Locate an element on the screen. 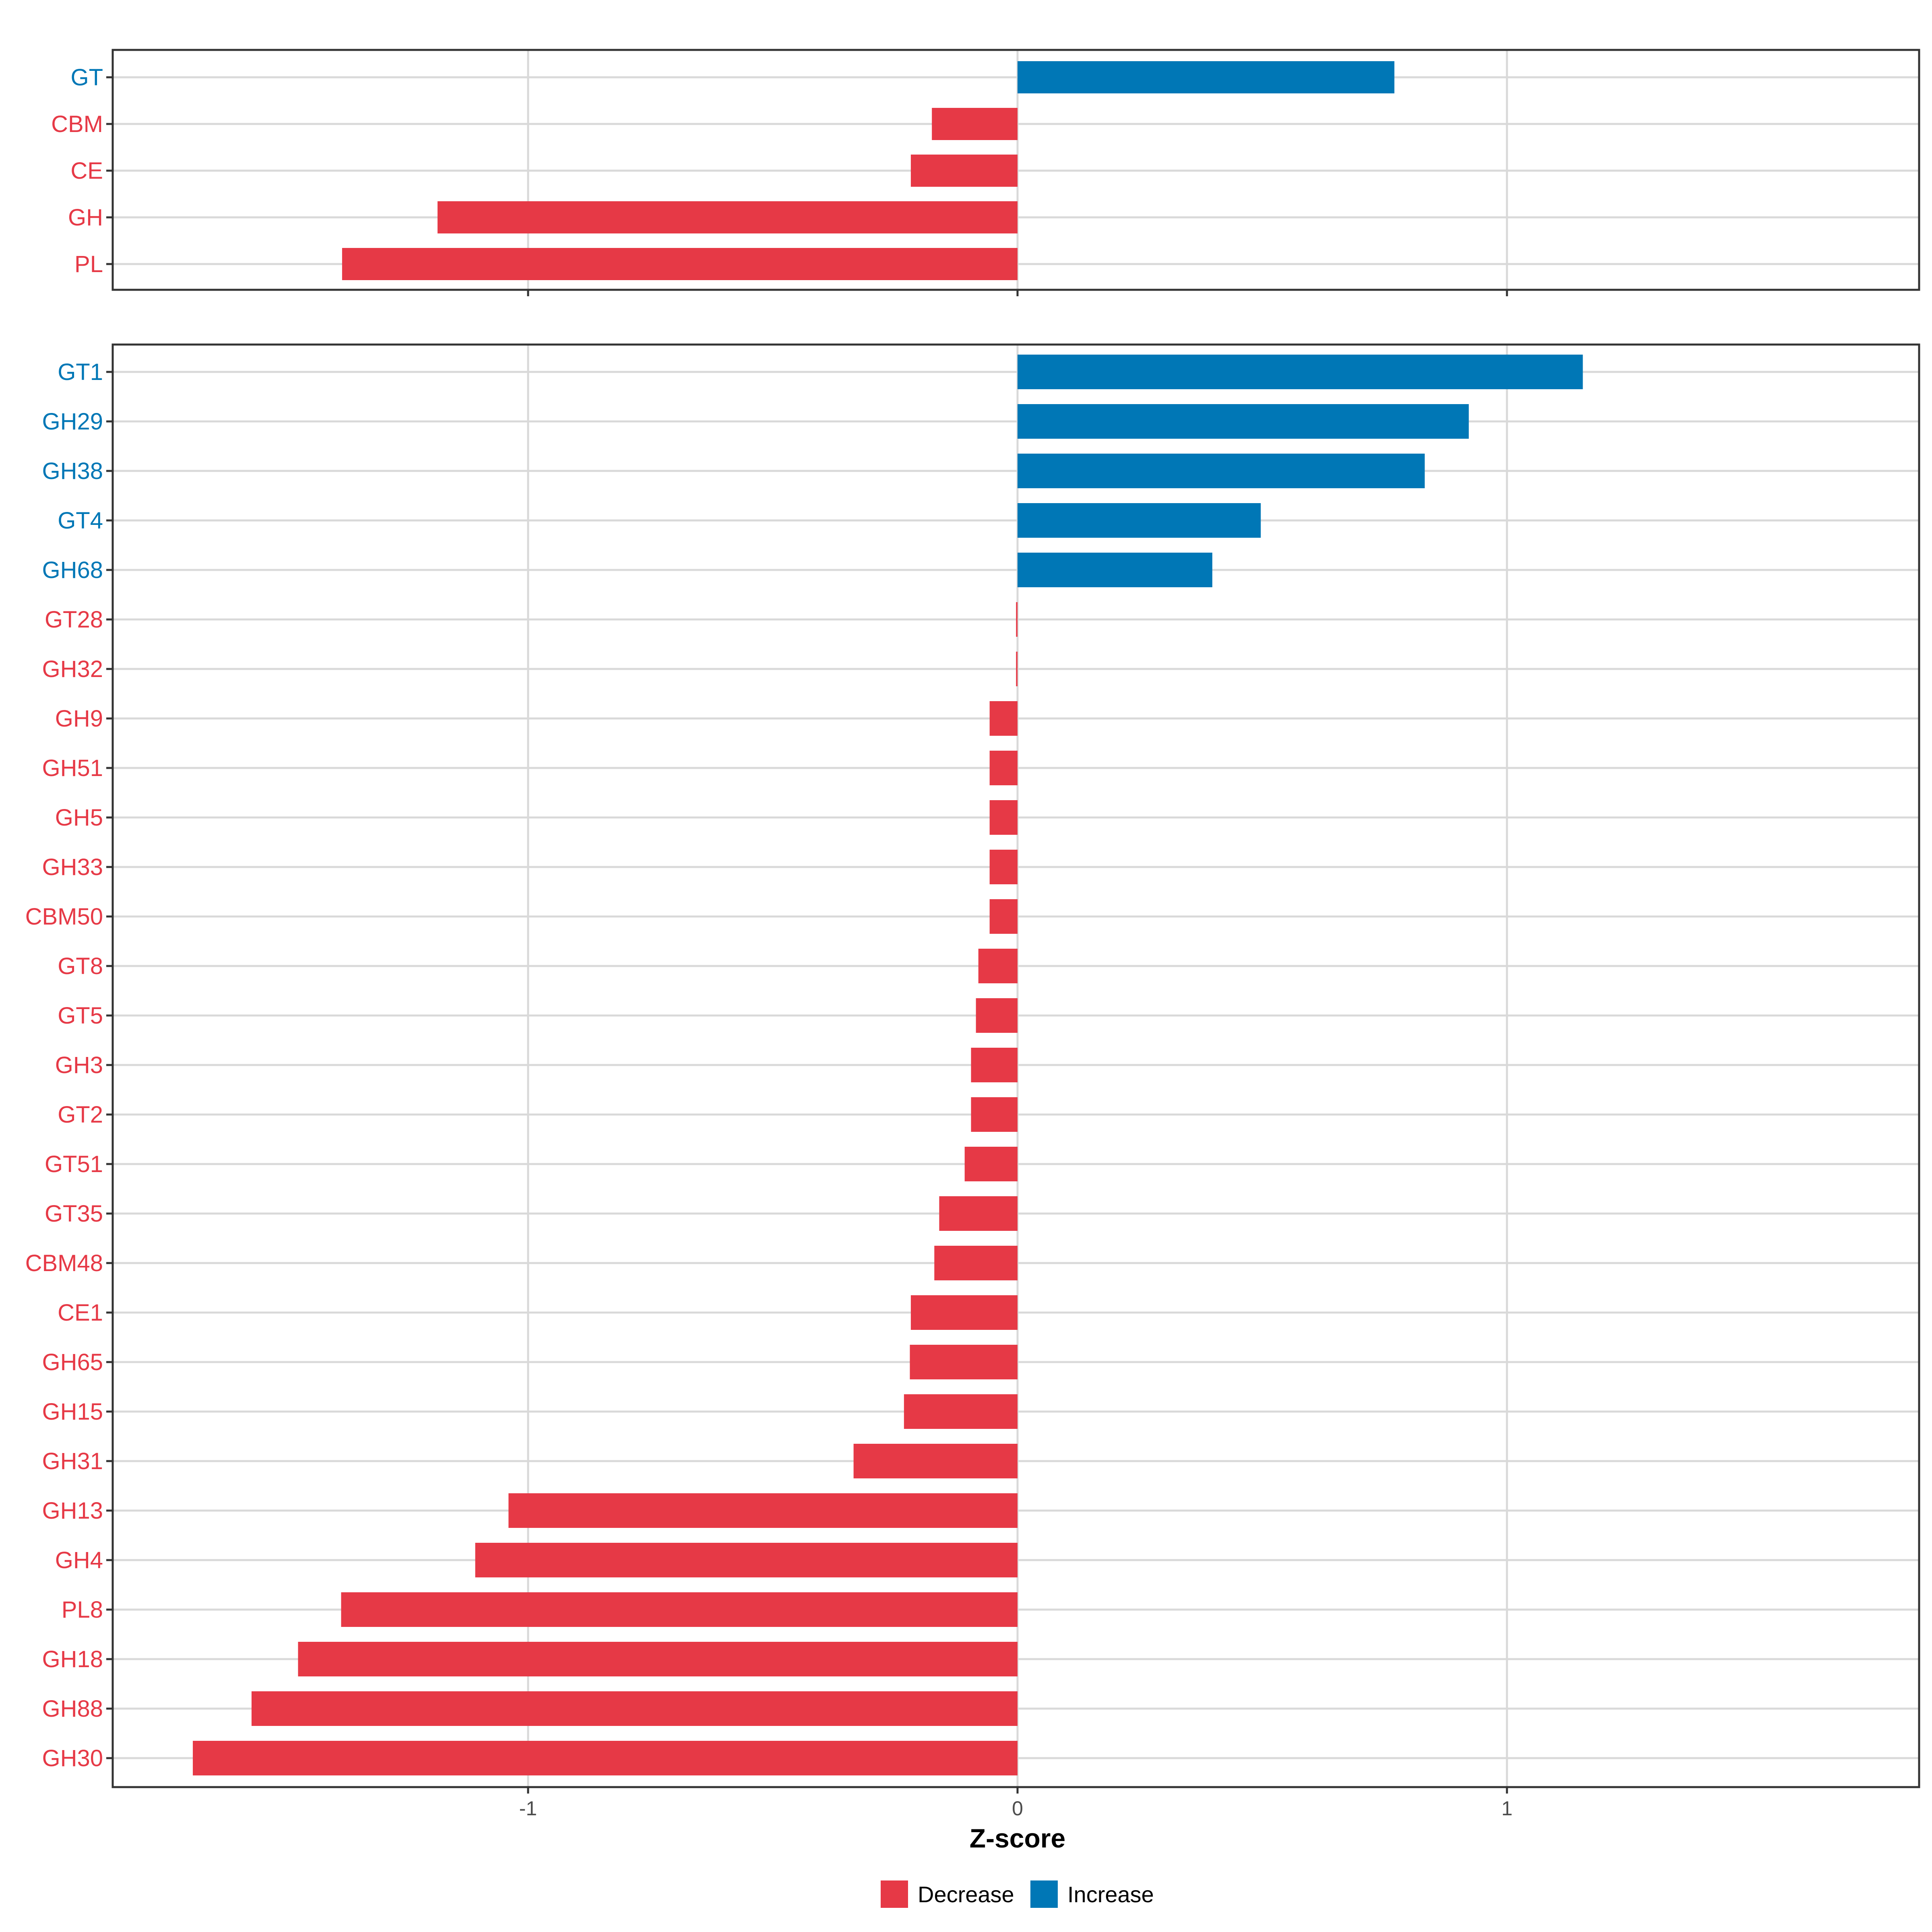 Image resolution: width=1932 pixels, height=1932 pixels. bar-GH4 is located at coordinates (746, 1560).